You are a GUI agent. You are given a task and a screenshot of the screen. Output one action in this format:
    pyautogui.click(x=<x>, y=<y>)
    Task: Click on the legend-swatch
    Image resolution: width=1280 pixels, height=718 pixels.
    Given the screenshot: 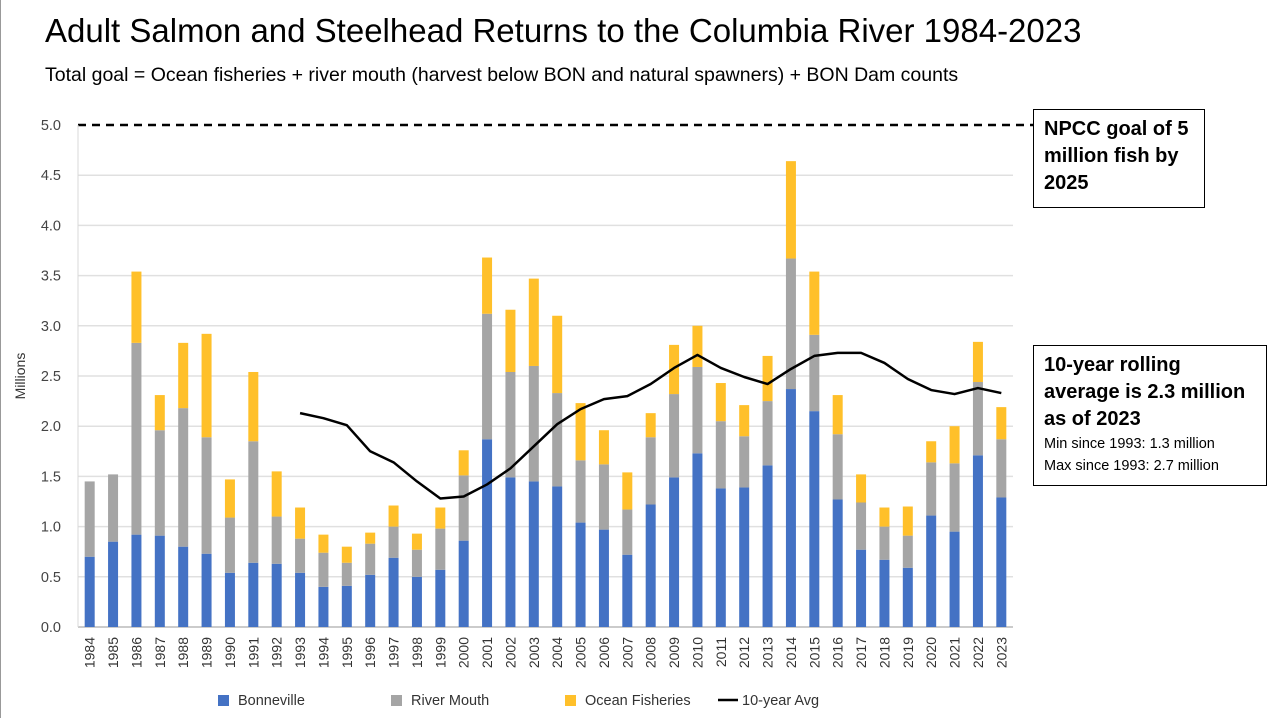 What is the action you would take?
    pyautogui.click(x=223, y=700)
    